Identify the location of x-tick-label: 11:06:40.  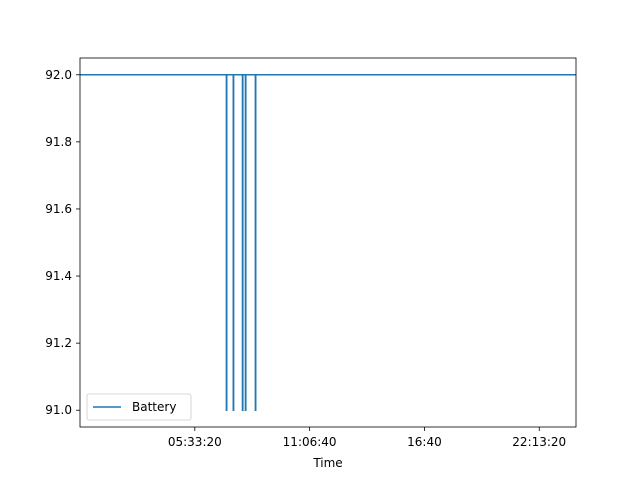
(310, 442).